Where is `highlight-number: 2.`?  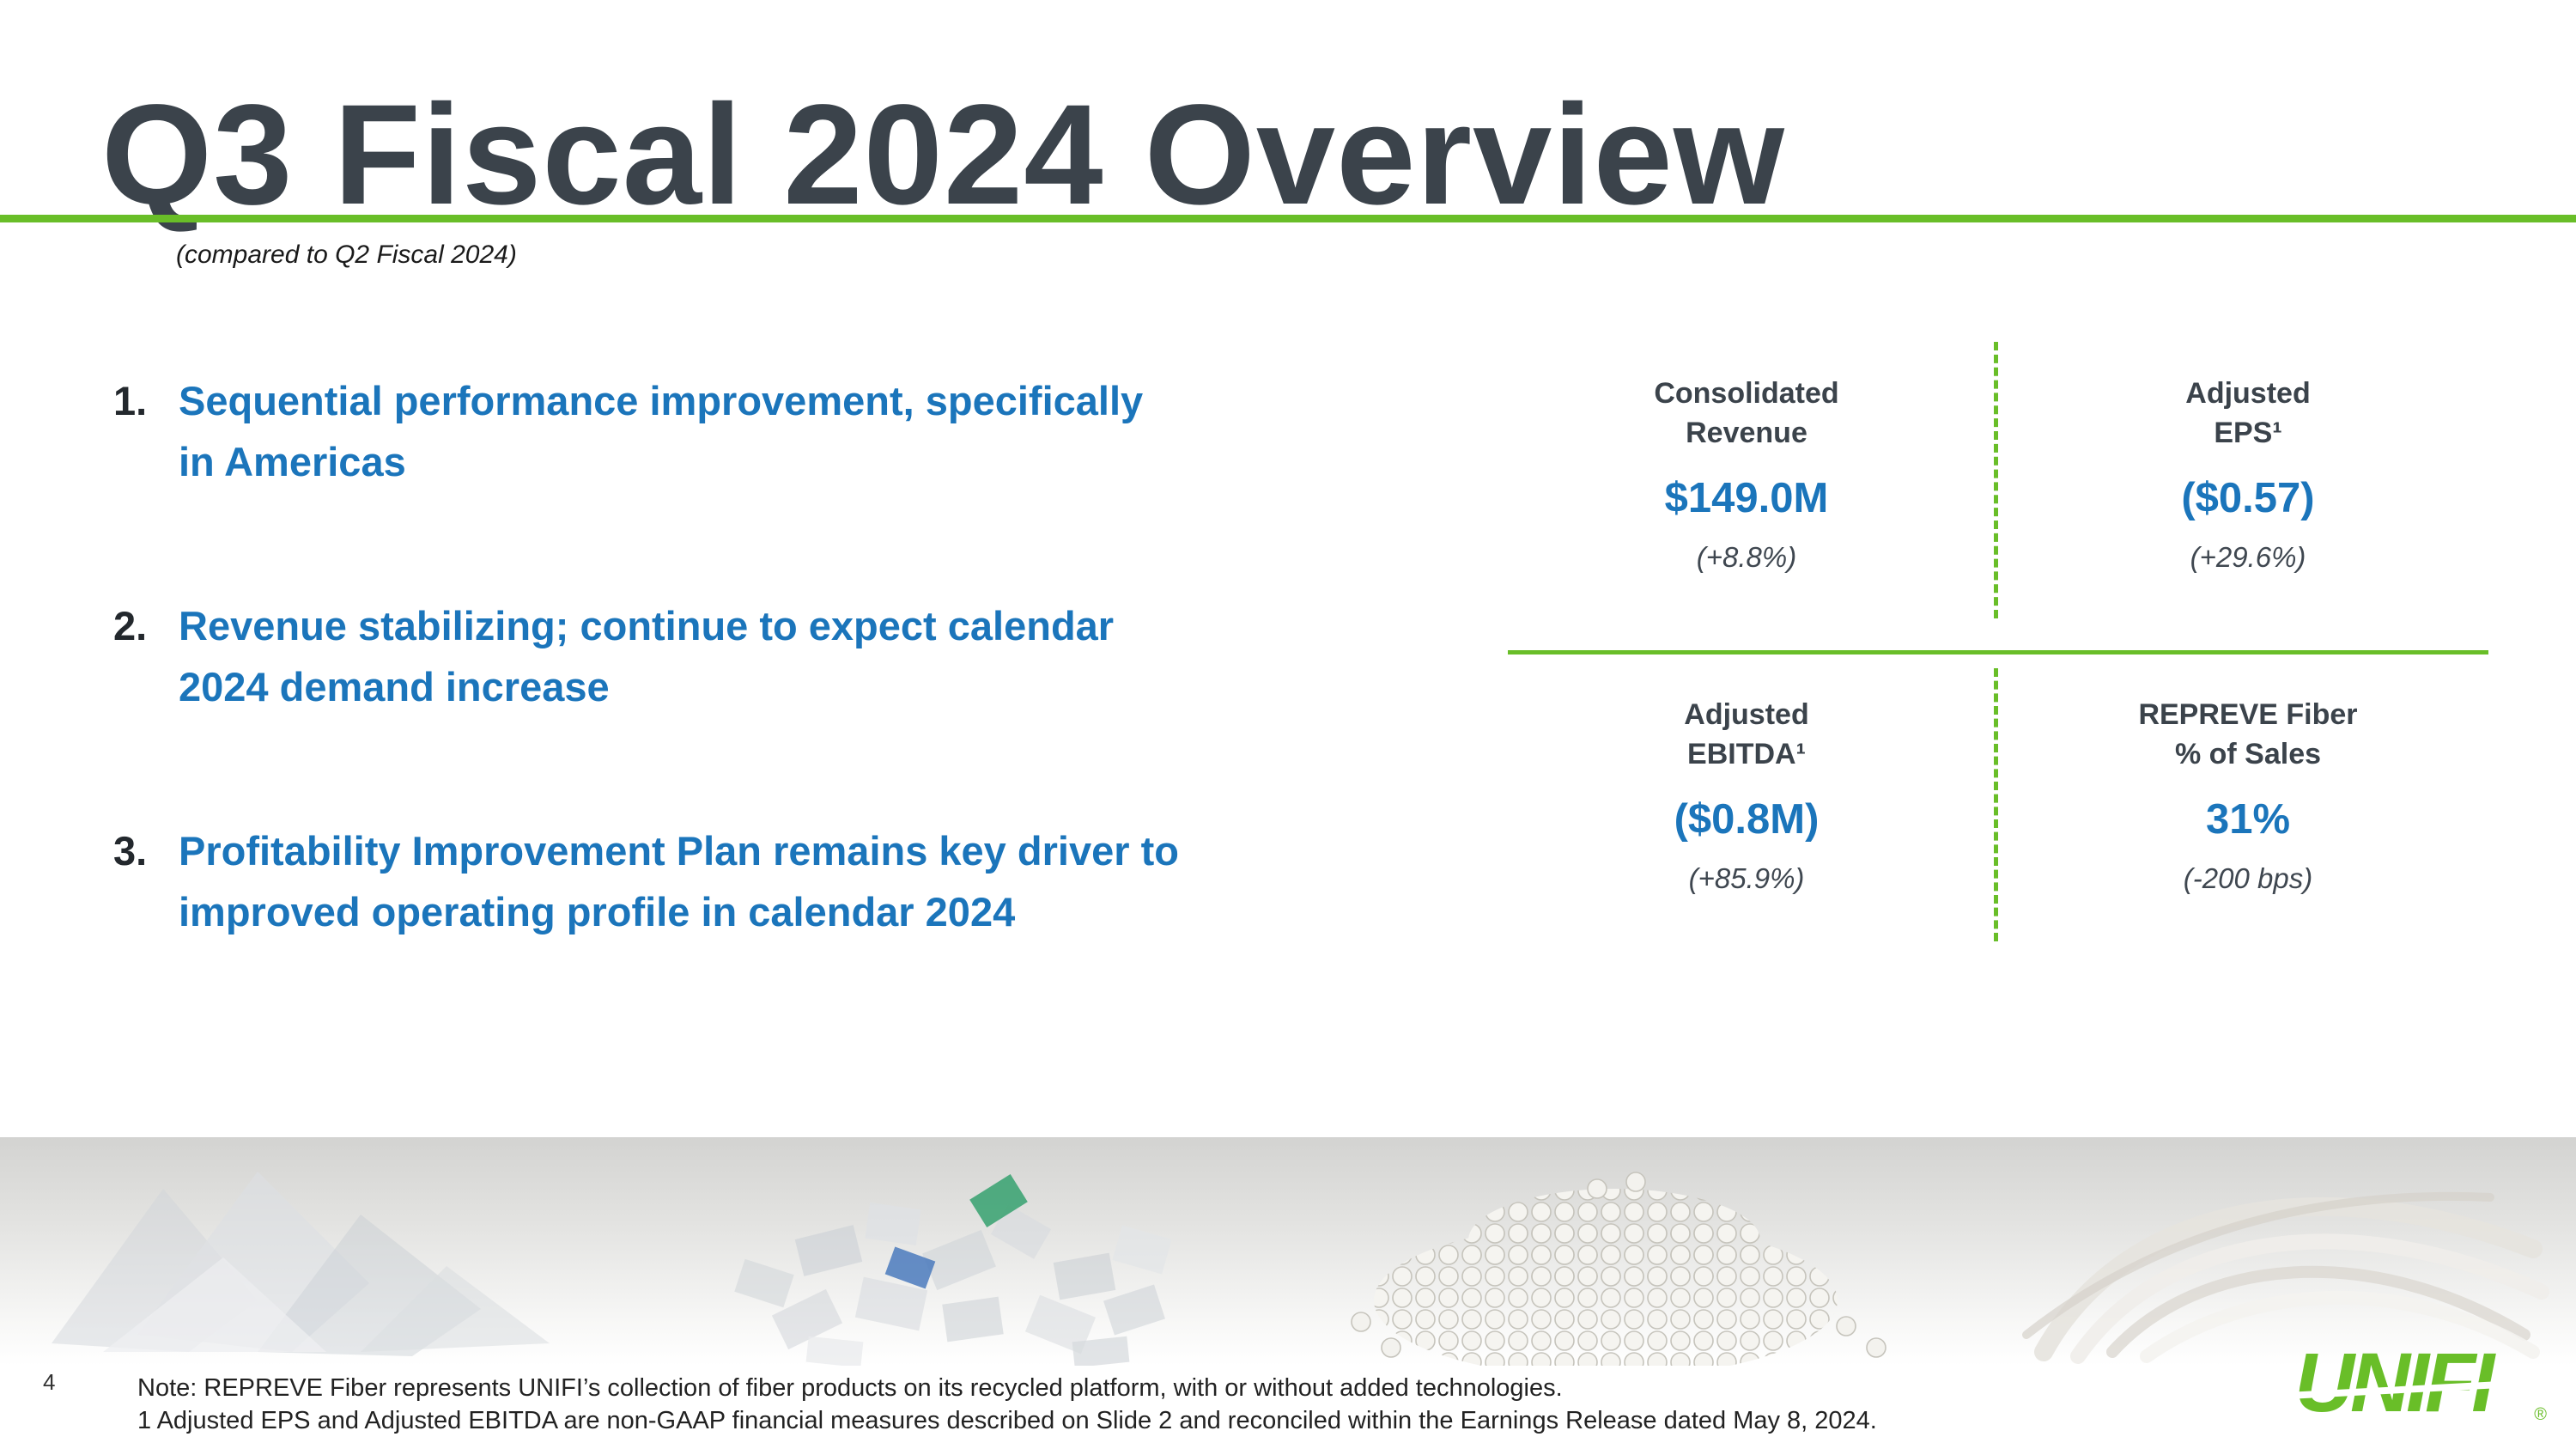
highlight-number: 2. is located at coordinates (130, 625).